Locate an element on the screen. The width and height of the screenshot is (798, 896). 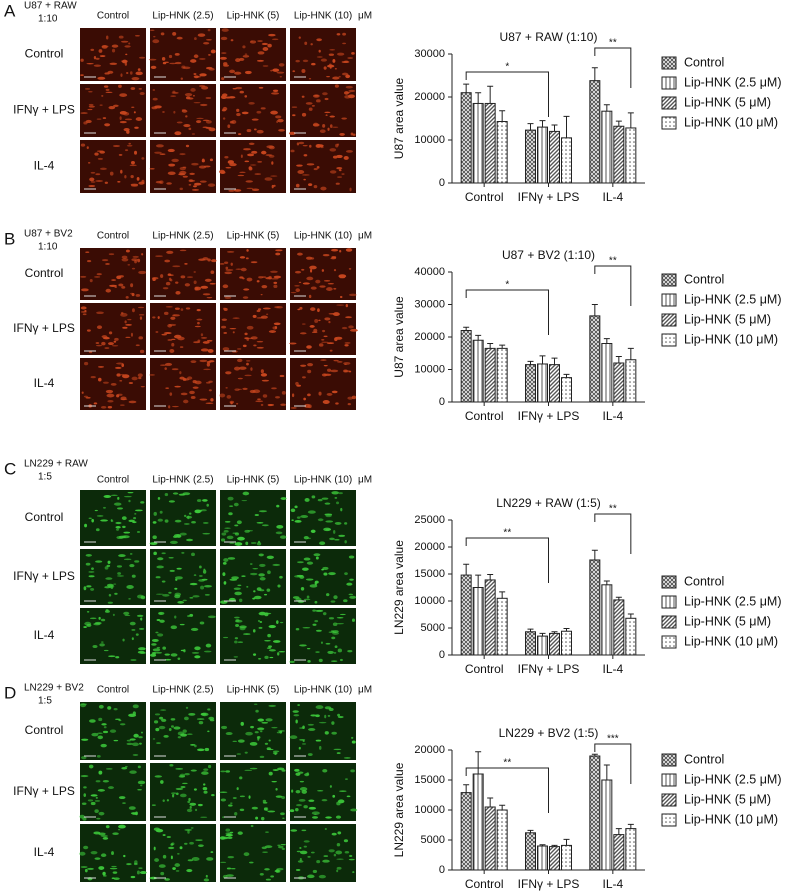
significance-label: ** is located at coordinates (613, 261).